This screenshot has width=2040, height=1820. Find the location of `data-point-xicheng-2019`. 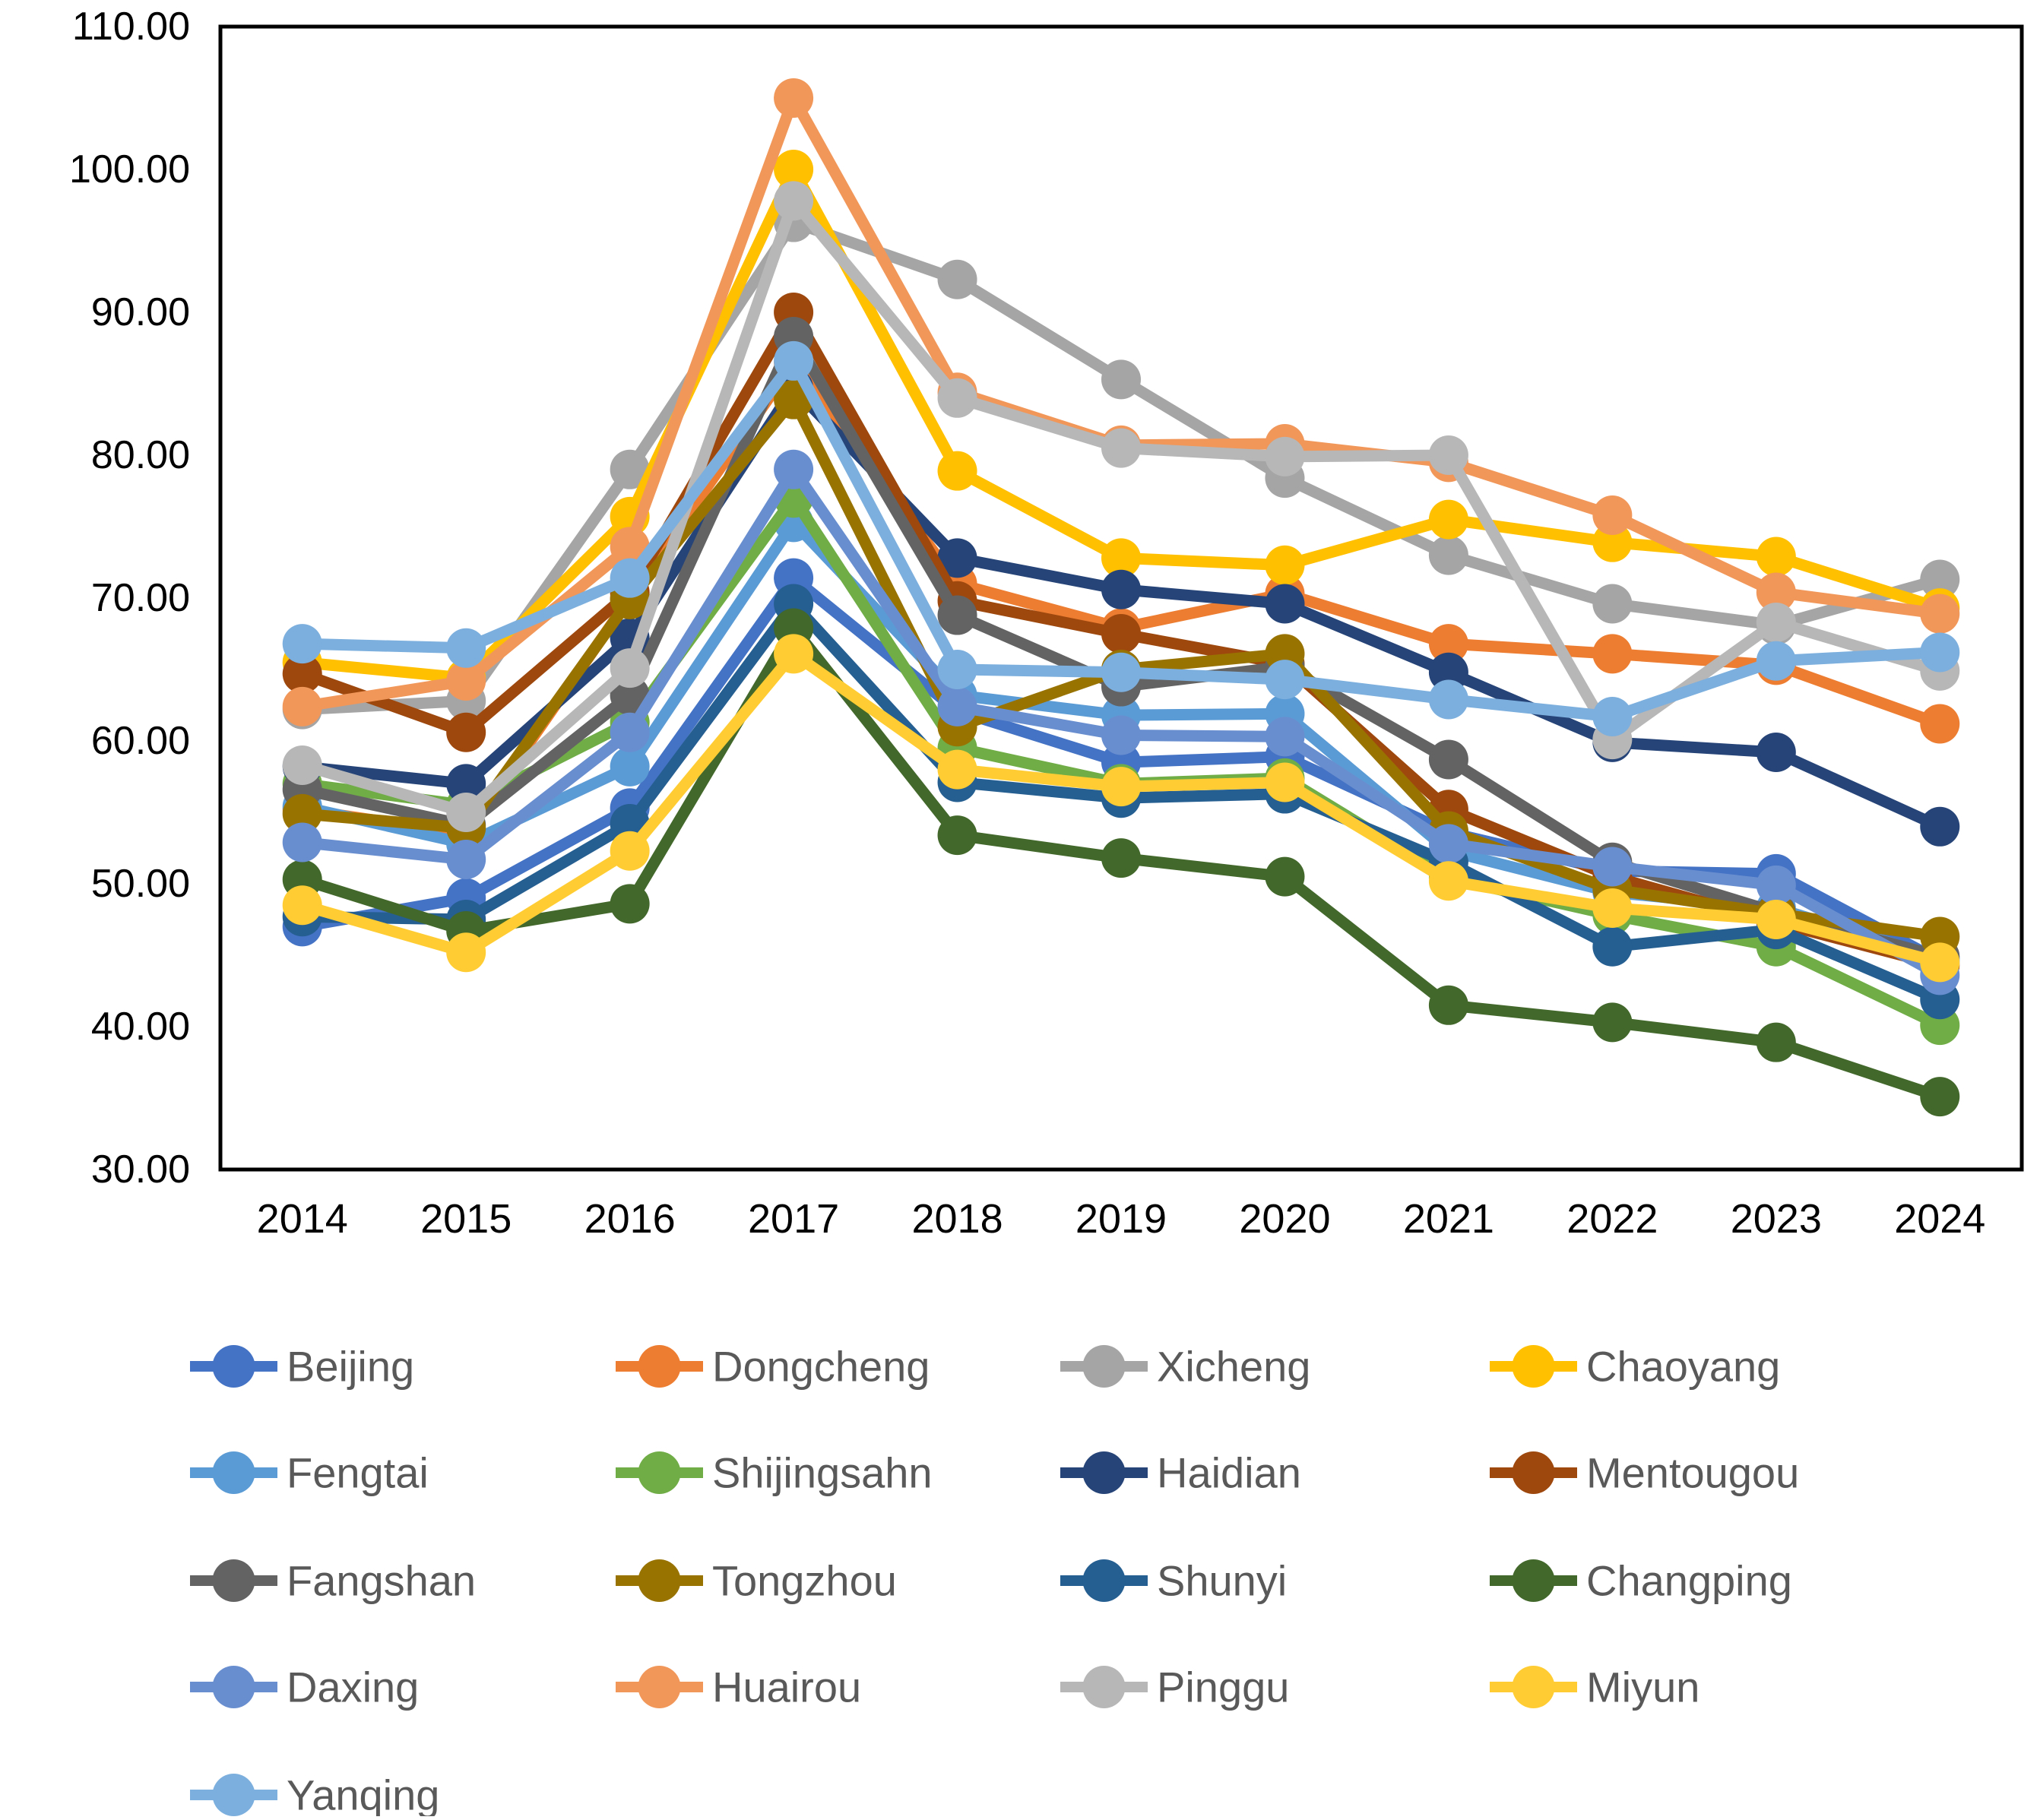

data-point-xicheng-2019 is located at coordinates (1121, 380).